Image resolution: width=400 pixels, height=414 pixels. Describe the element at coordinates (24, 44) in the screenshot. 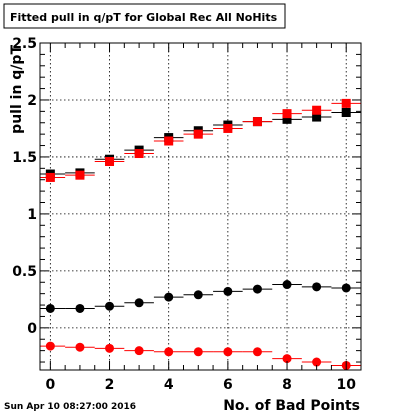

I see `y-tick-label: 2.5` at that location.